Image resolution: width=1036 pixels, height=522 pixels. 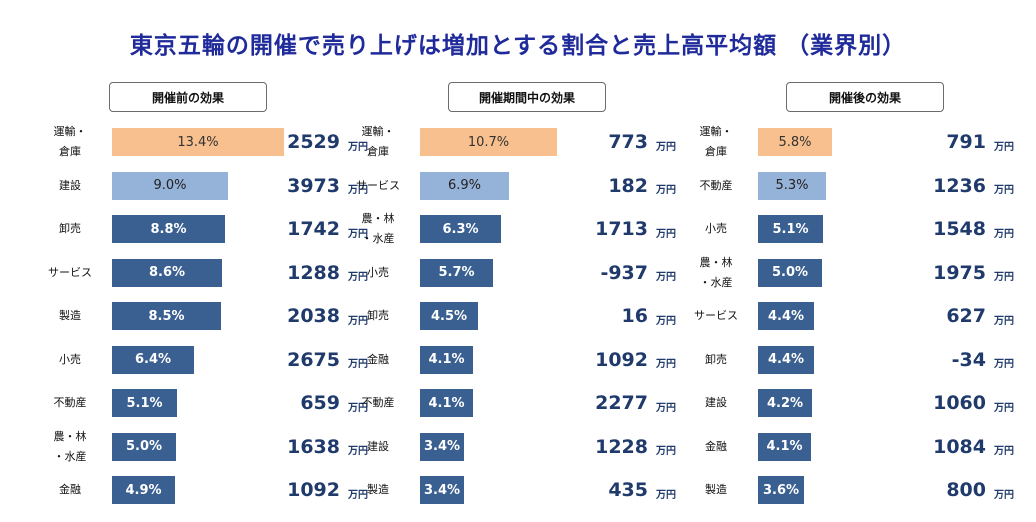 I want to click on bar-row: 卸売 8.8% 1742 万円, so click(x=200, y=229).